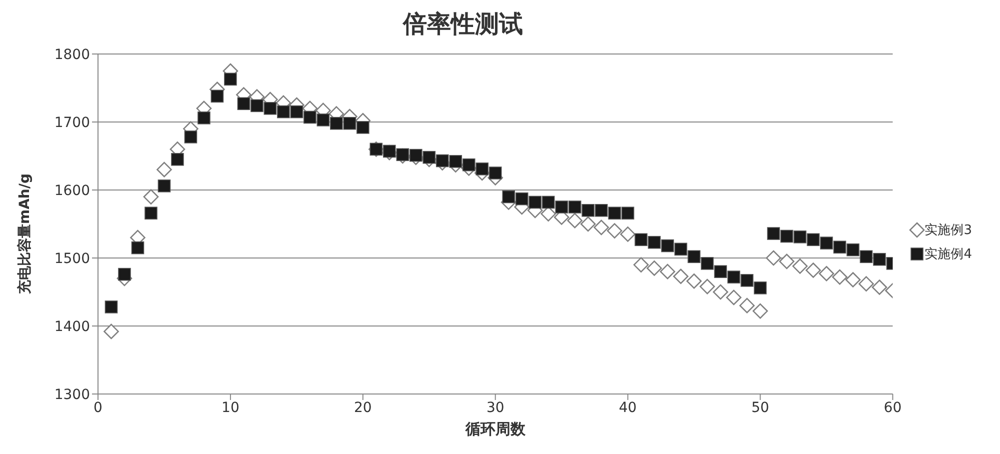 This screenshot has width=1000, height=454. I want to click on y-tick-label: 1400, so click(72, 326).